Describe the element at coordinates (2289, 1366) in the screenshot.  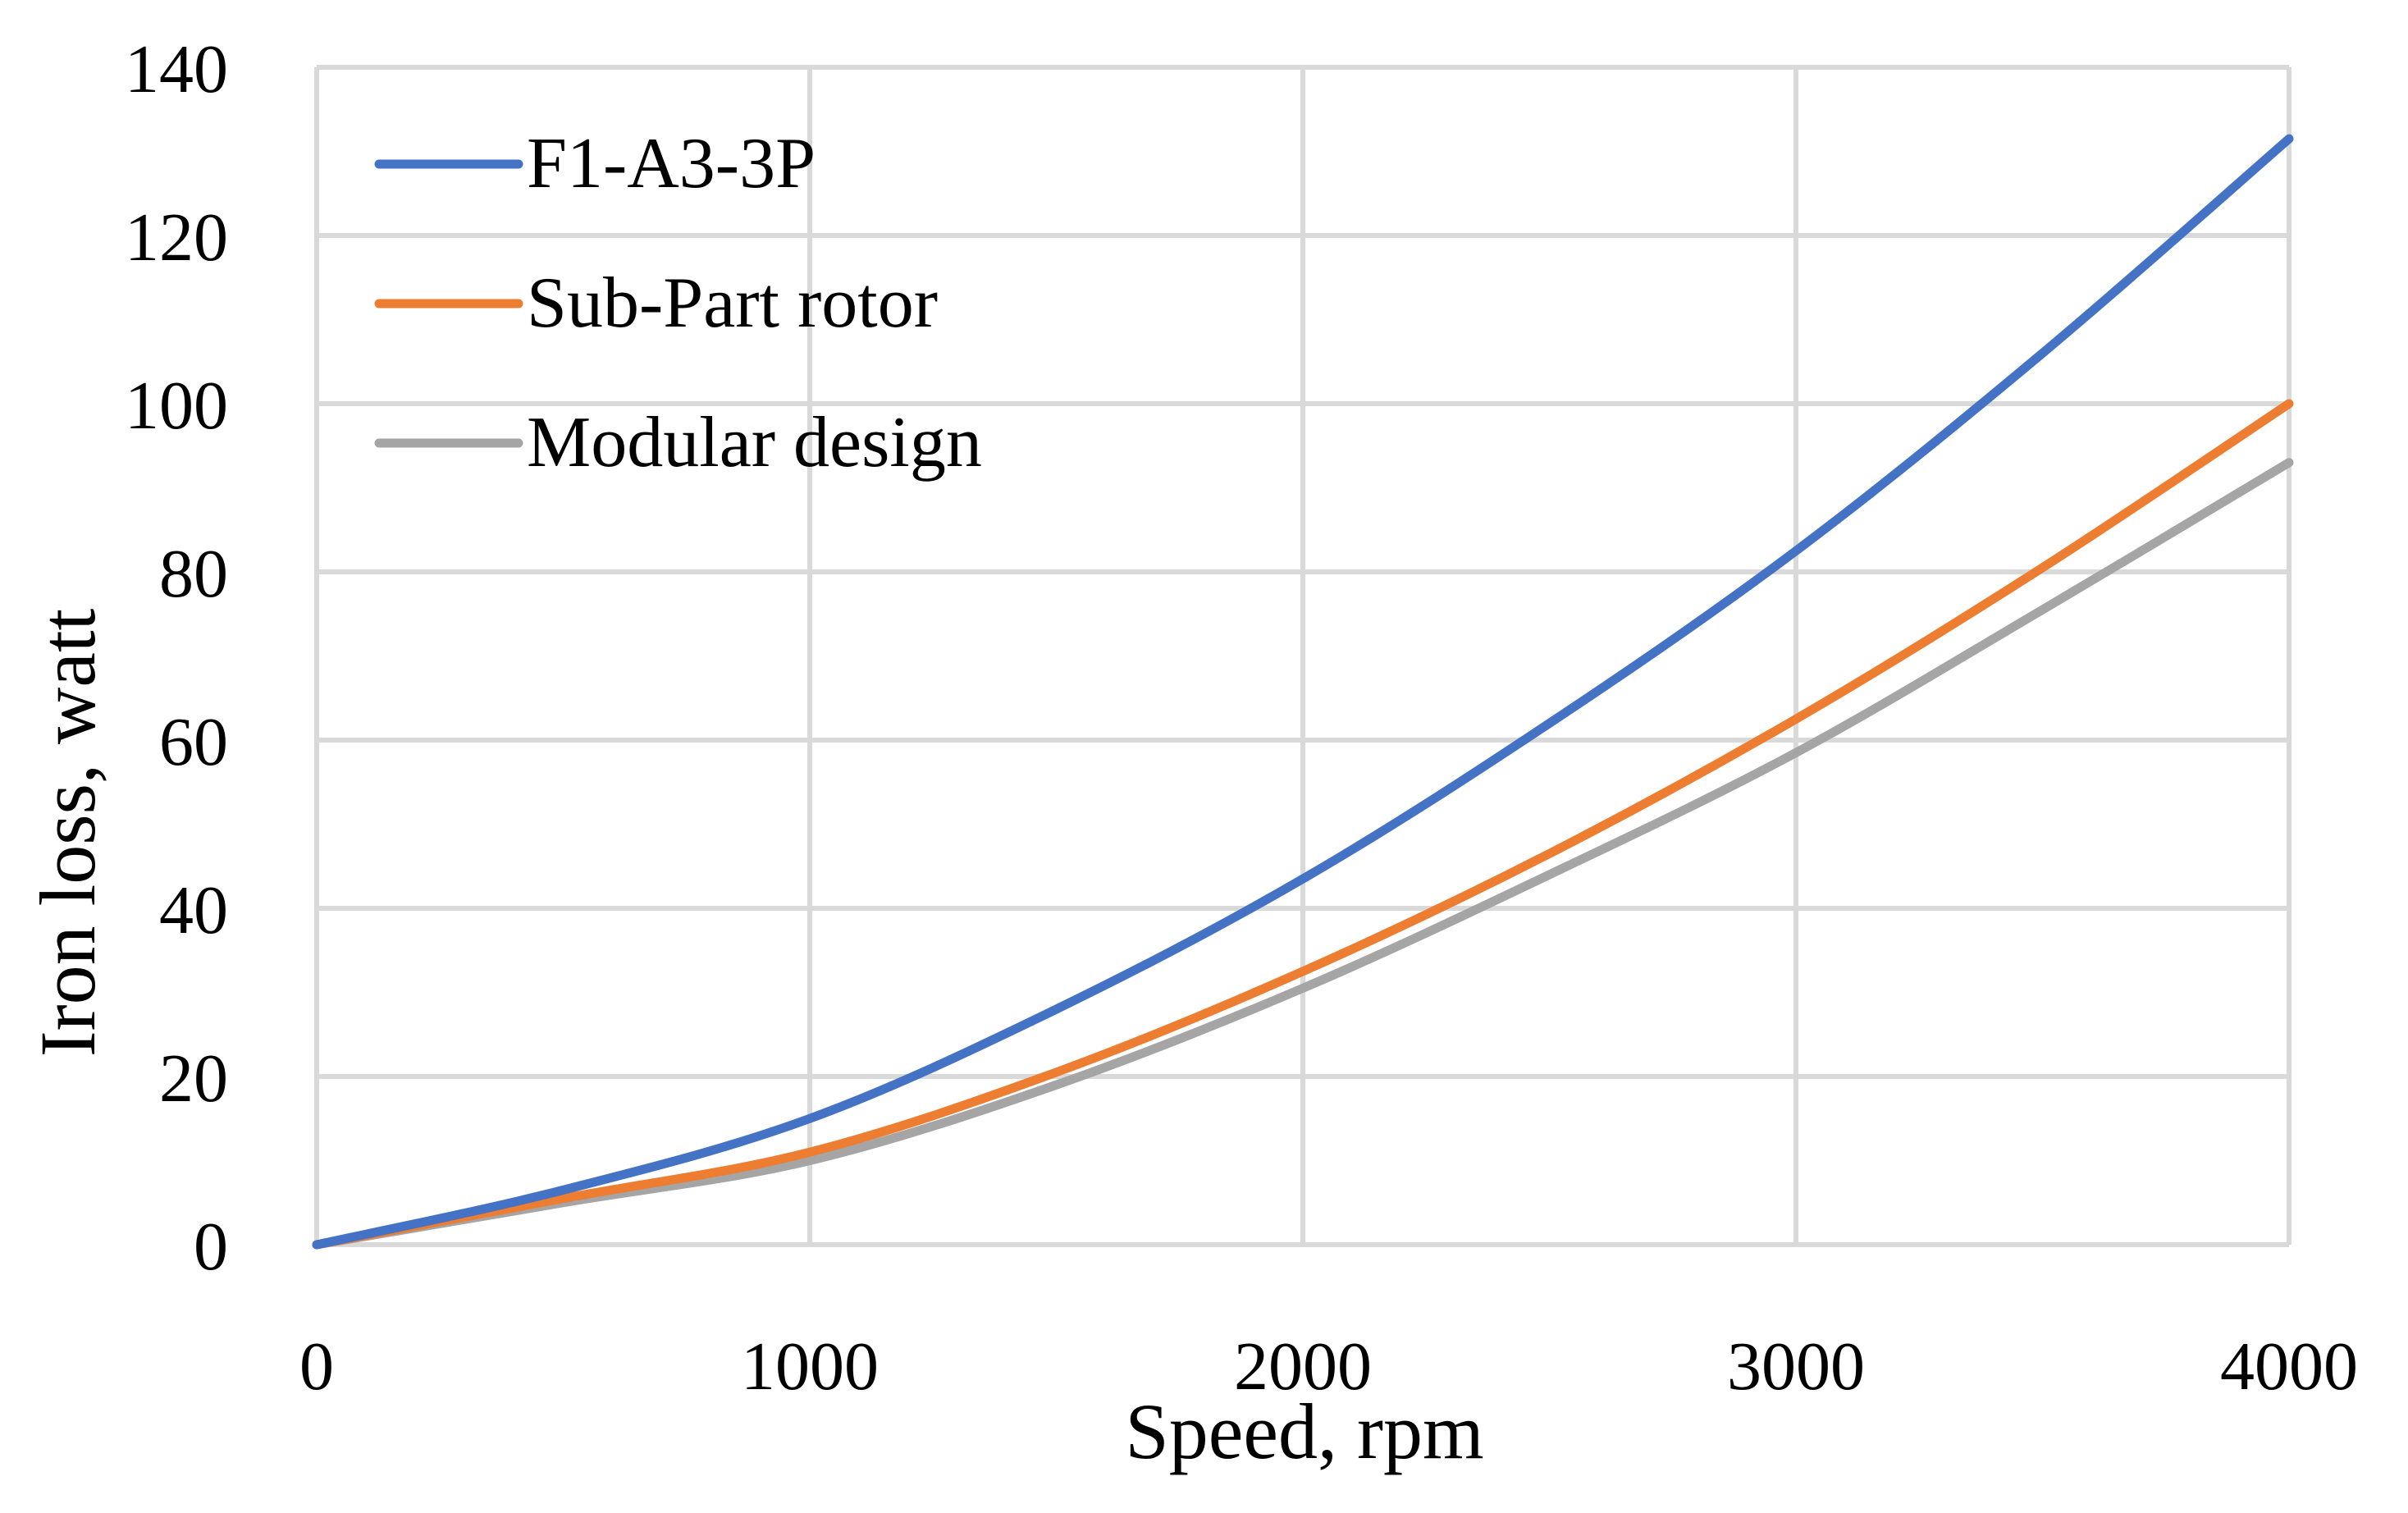
I see `x-tick-label: 4000` at that location.